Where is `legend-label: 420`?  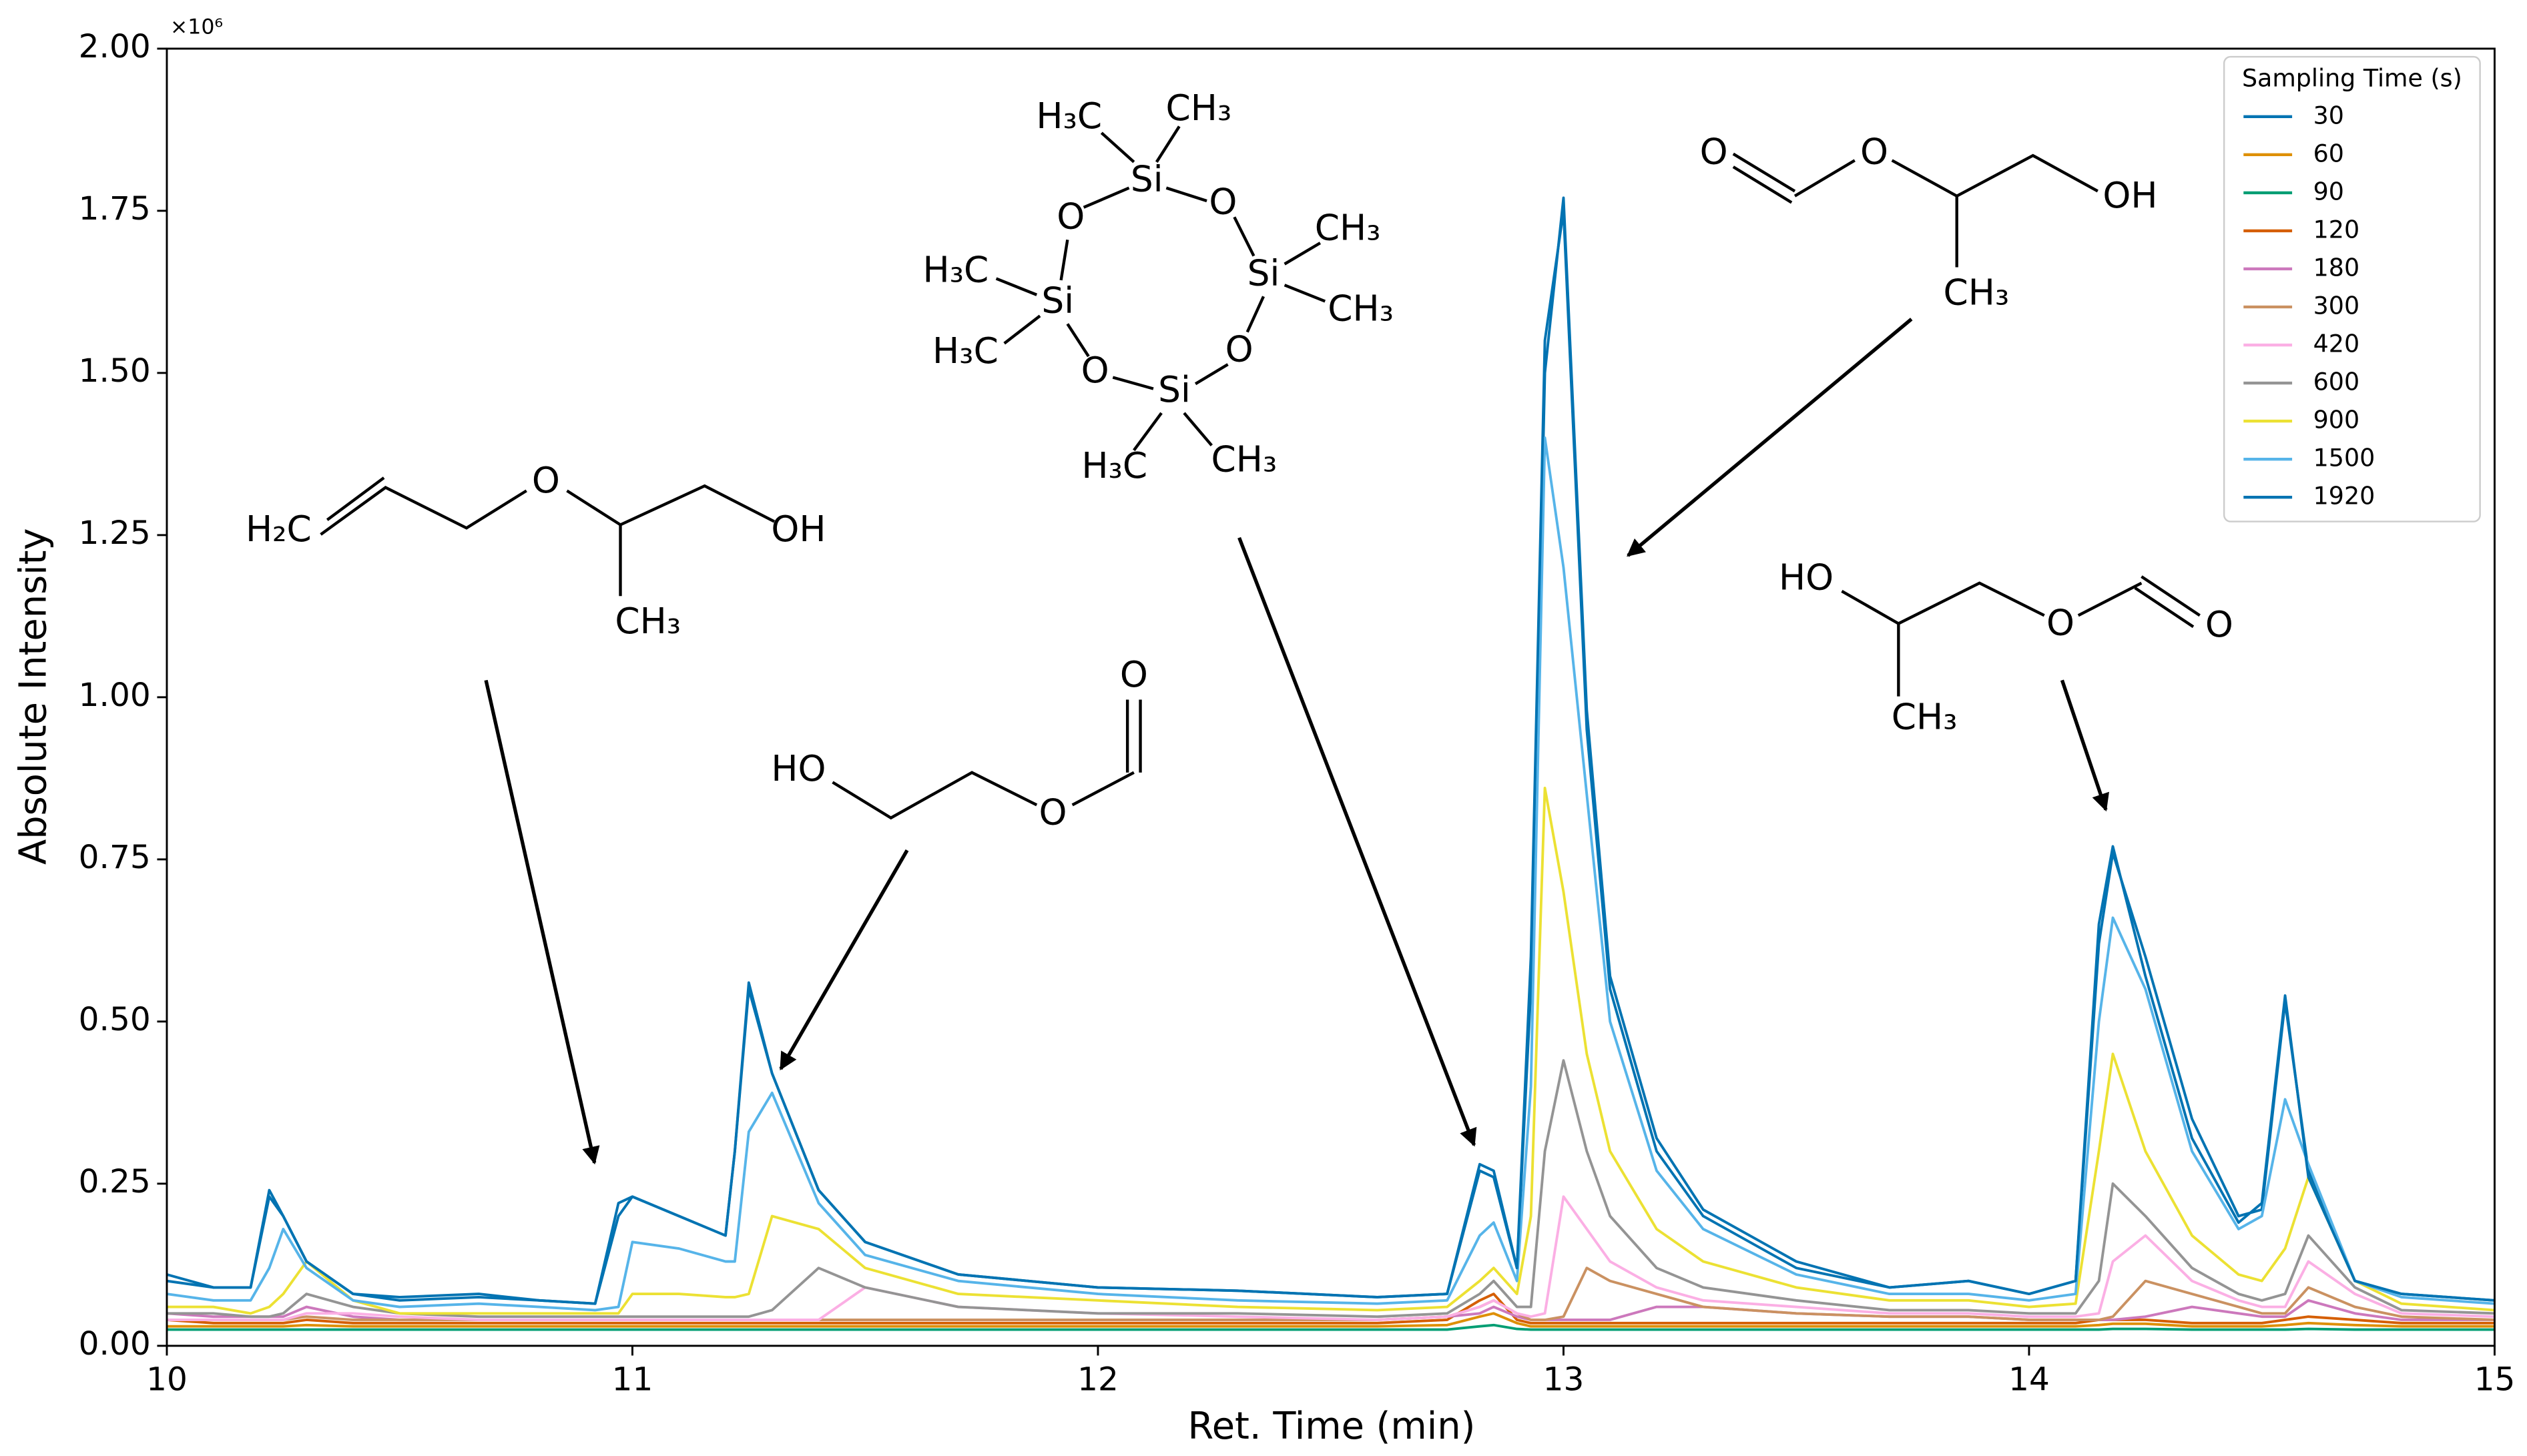
legend-label: 420 is located at coordinates (2336, 344).